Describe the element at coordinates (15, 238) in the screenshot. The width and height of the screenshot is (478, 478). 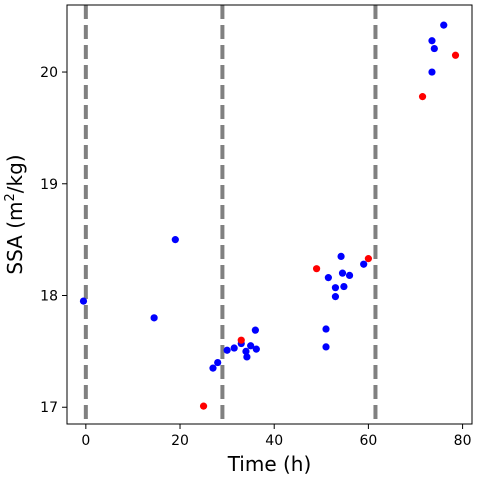
I see `y-axis-label-main: SSA (m` at that location.